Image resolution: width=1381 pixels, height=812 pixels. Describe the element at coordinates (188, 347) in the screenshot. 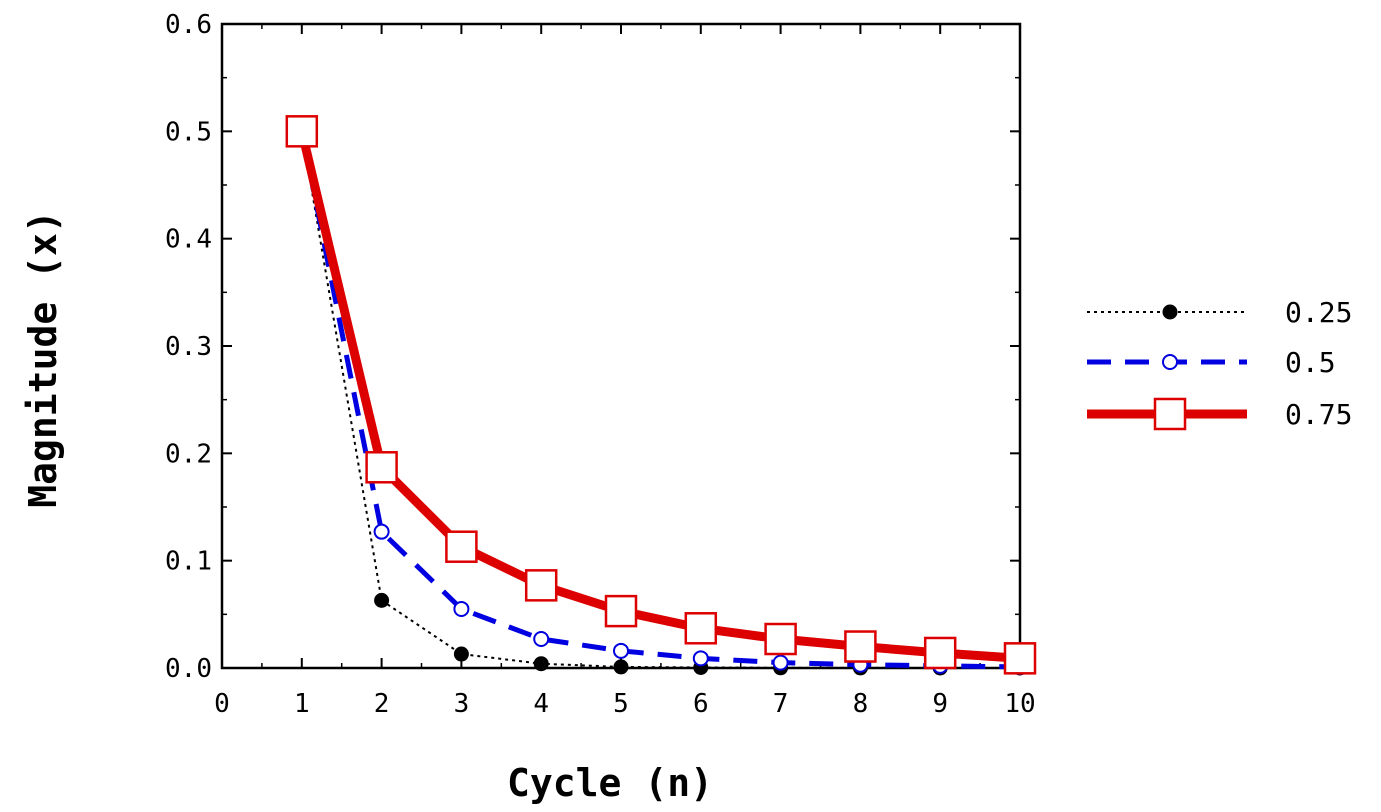

I see `y-tick-label: 0.3` at that location.